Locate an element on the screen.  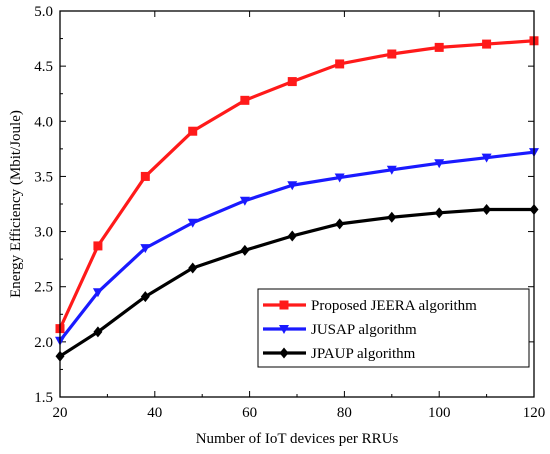
x-axis-title: Number of IoT devices per RRUs is located at coordinates (297, 439).